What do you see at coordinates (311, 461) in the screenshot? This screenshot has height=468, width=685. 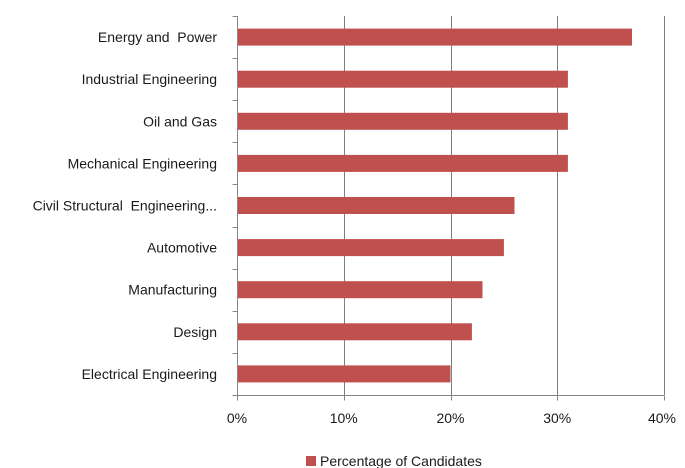 I see `legend-swatch` at bounding box center [311, 461].